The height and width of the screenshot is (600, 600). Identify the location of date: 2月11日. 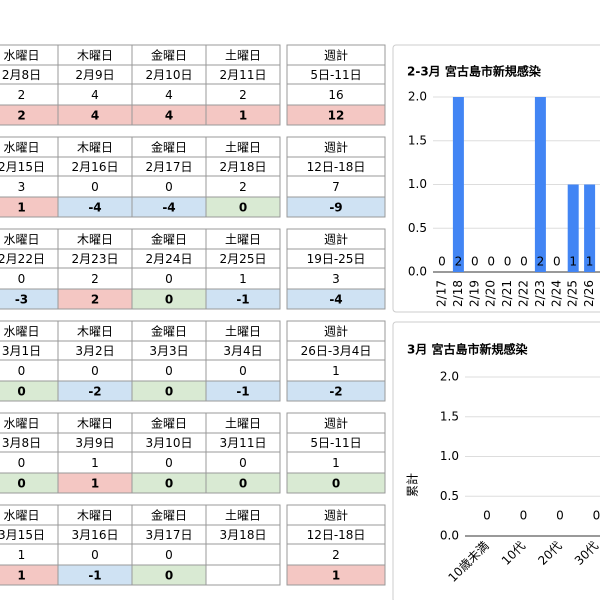
(243, 75).